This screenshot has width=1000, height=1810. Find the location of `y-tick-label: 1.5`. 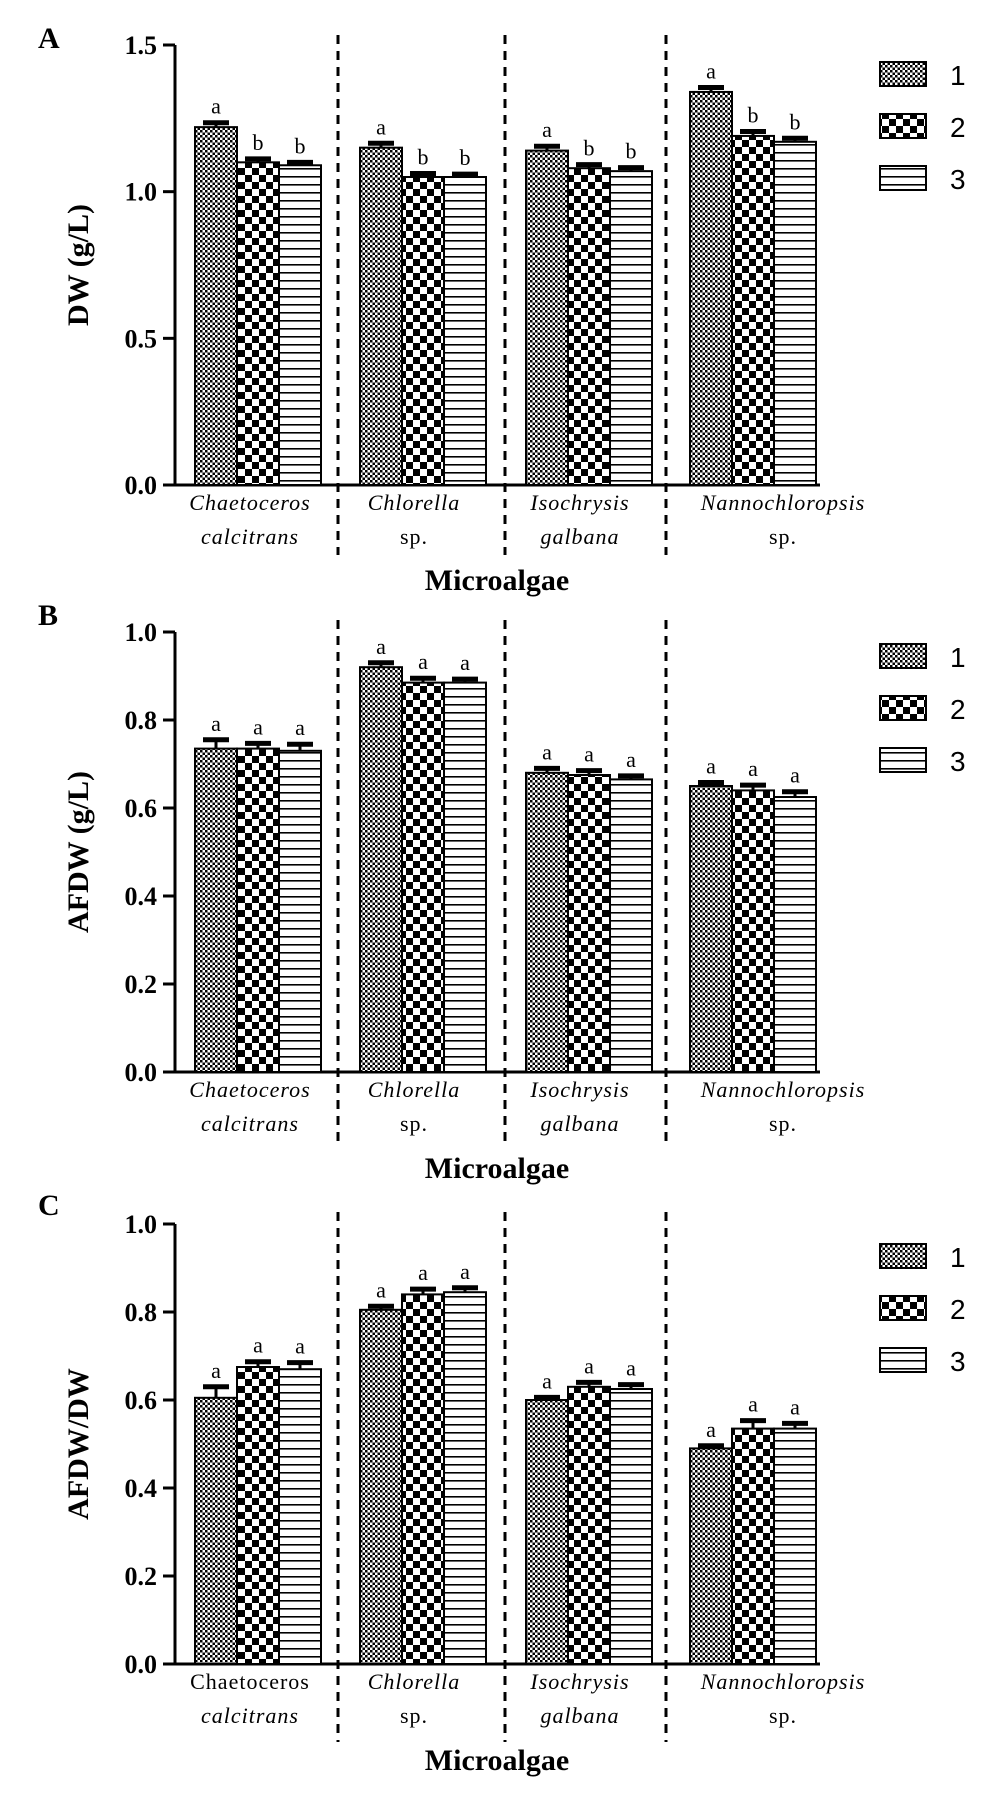

y-tick-label: 1.5 is located at coordinates (141, 45).